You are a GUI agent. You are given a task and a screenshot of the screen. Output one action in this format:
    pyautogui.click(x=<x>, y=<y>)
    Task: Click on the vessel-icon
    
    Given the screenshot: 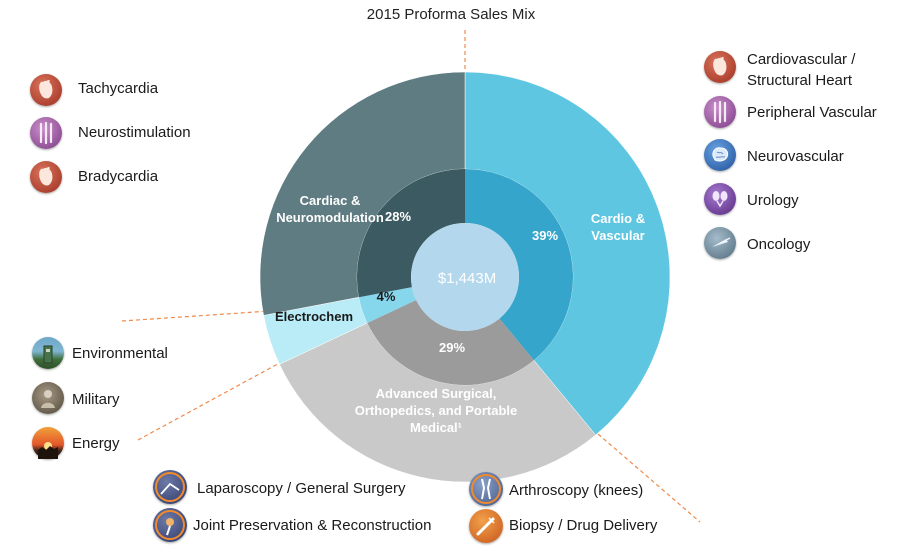 What is the action you would take?
    pyautogui.click(x=720, y=112)
    